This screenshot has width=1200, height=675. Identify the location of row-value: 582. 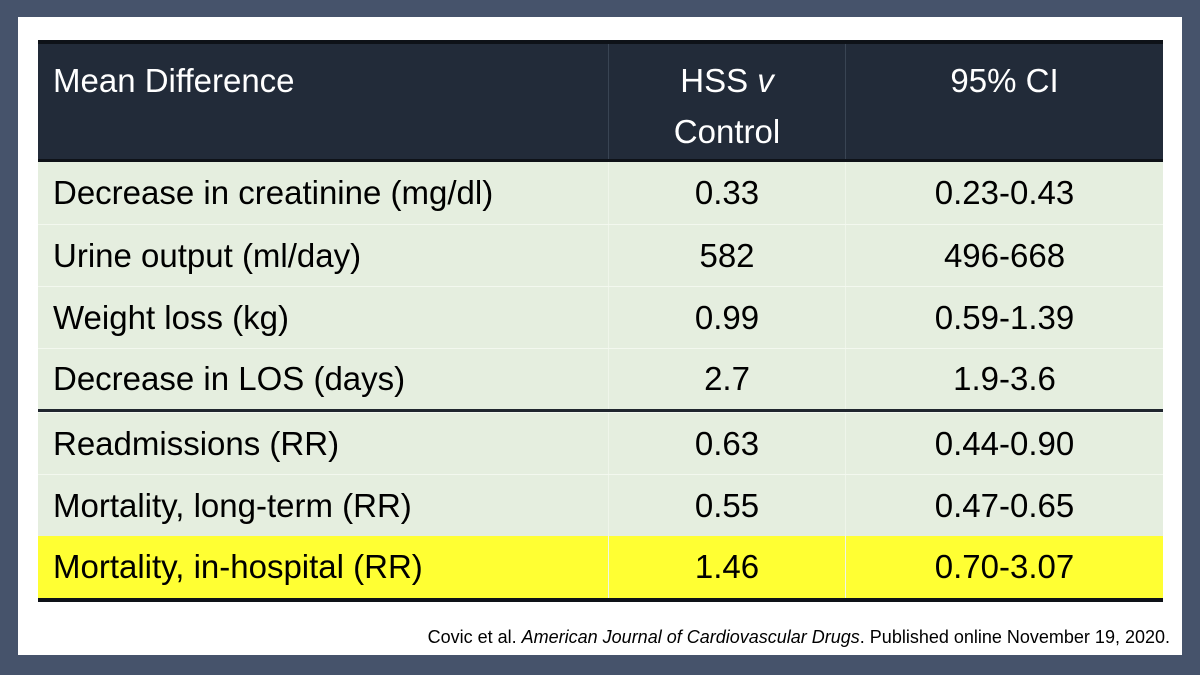
(726, 255).